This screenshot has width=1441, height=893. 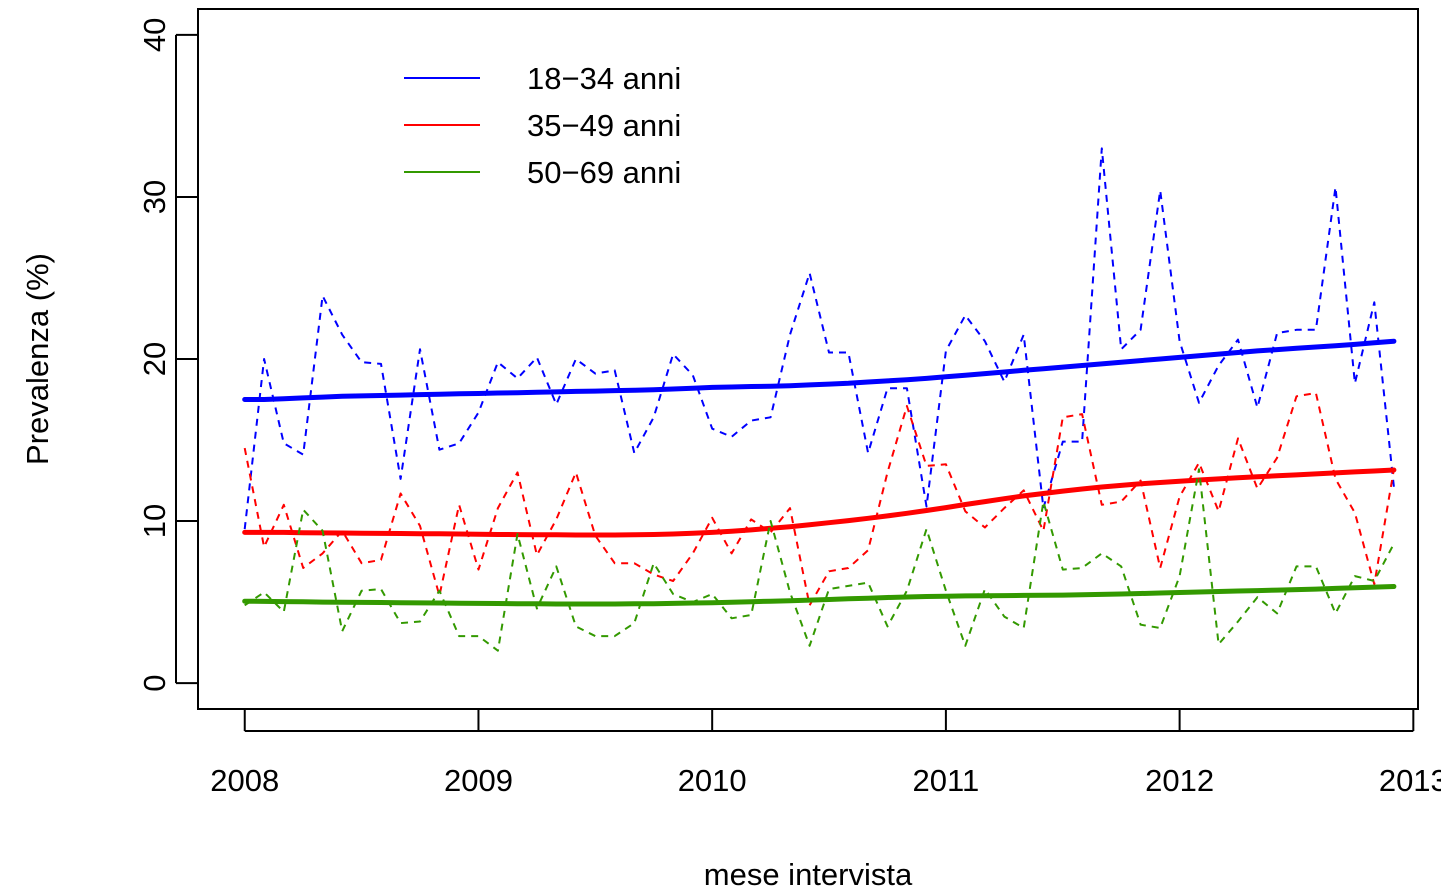 I want to click on legend-label-50-69: 50−69 anni, so click(x=604, y=172).